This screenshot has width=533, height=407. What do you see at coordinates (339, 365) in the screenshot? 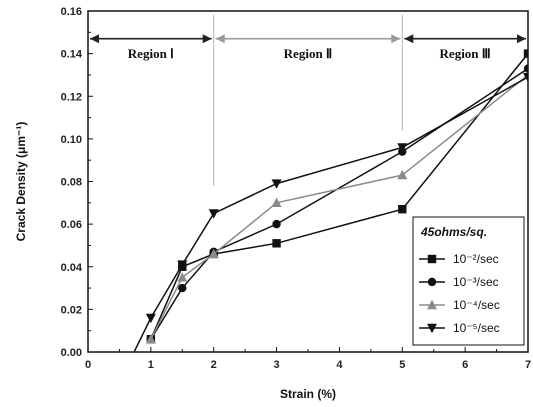
I see `x-tick-label: 4` at bounding box center [339, 365].